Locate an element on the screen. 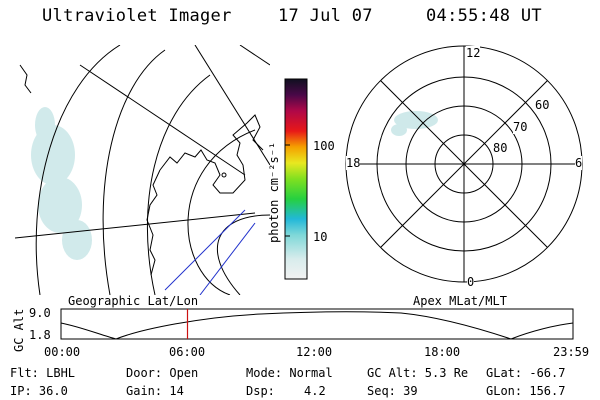 This screenshot has height=400, width=600. time-tick-1200: 12:00 is located at coordinates (314, 352).